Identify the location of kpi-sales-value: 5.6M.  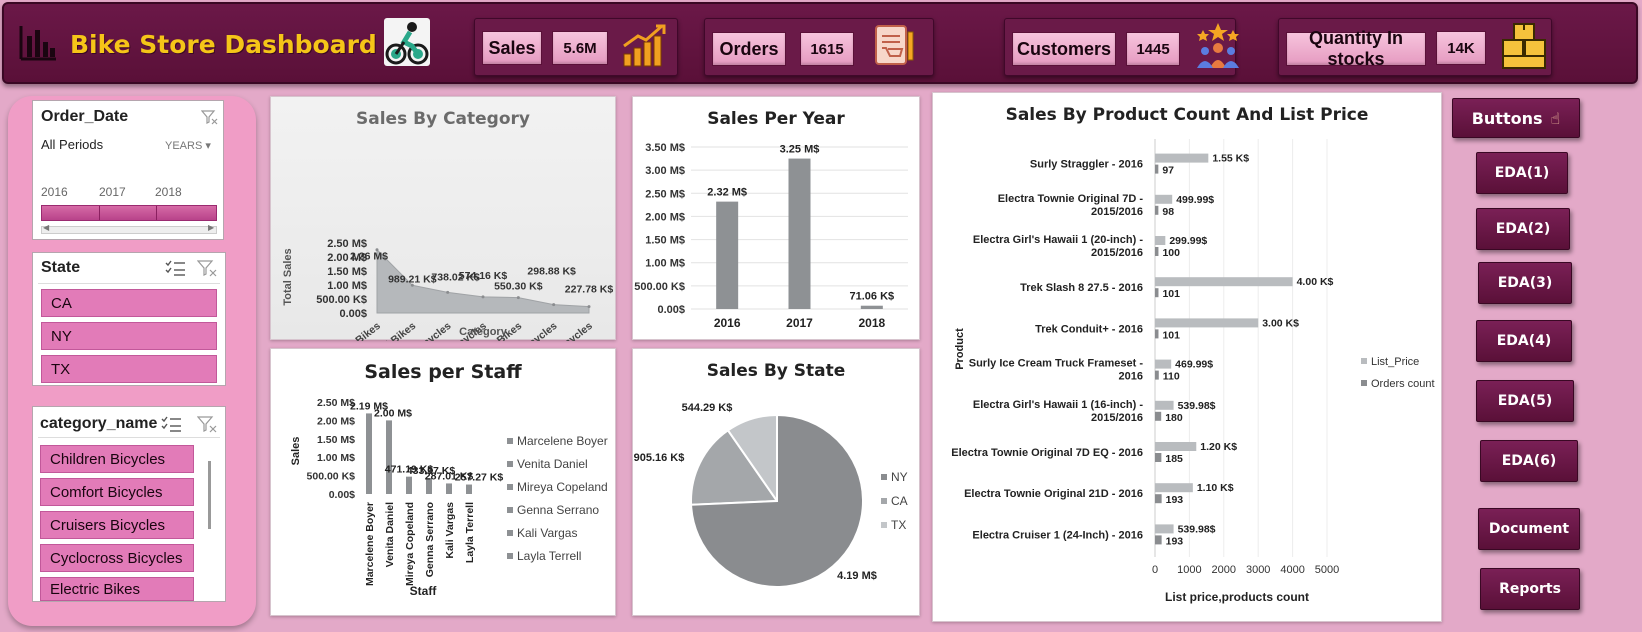
(580, 48).